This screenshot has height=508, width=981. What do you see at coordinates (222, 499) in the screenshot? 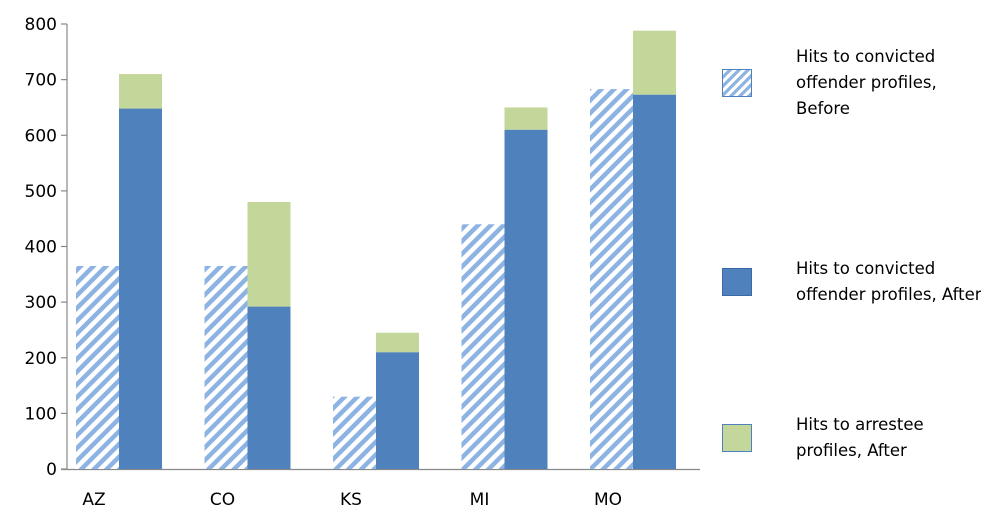
I see `x-tick-label: CO` at bounding box center [222, 499].